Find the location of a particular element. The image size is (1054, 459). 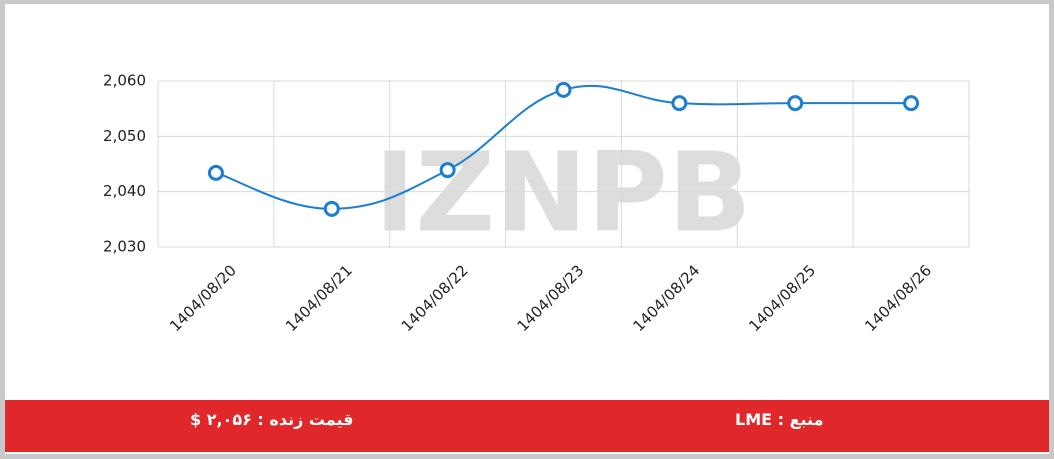

y-tick-label: 2,060 is located at coordinates (124, 81).